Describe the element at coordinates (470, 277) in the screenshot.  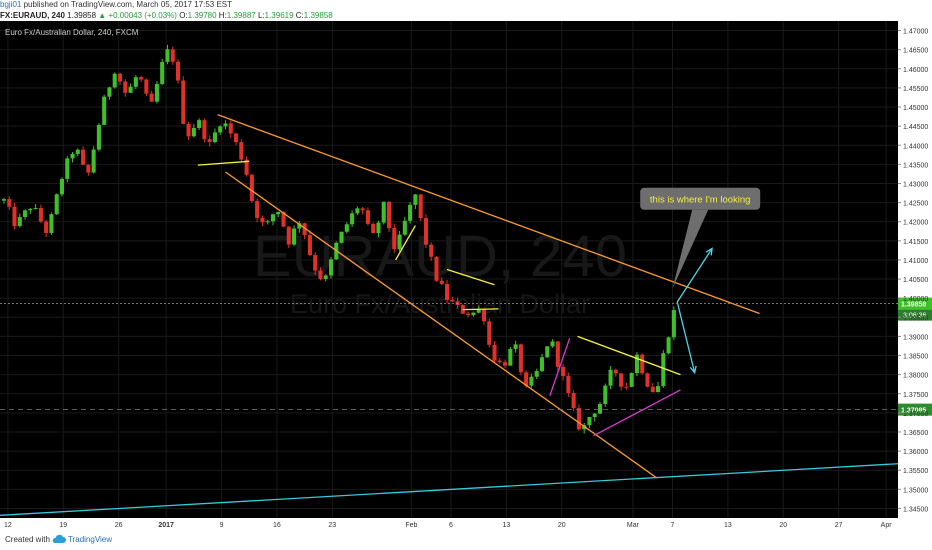
I see `consolidation-top-line` at that location.